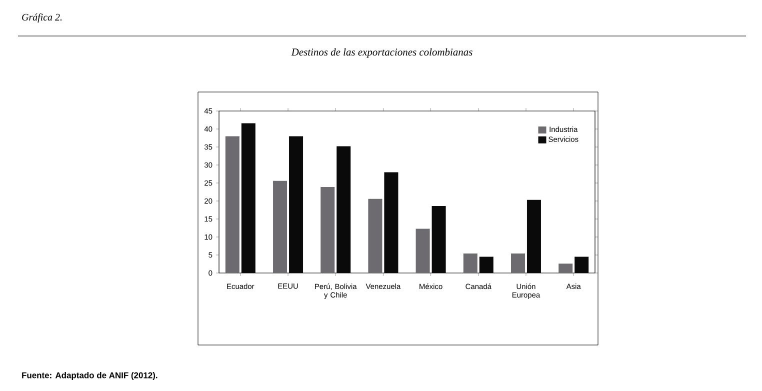 This screenshot has height=391, width=762. Describe the element at coordinates (381, 53) in the screenshot. I see `chart-title: Destinos de las exportaciones colombianas` at that location.